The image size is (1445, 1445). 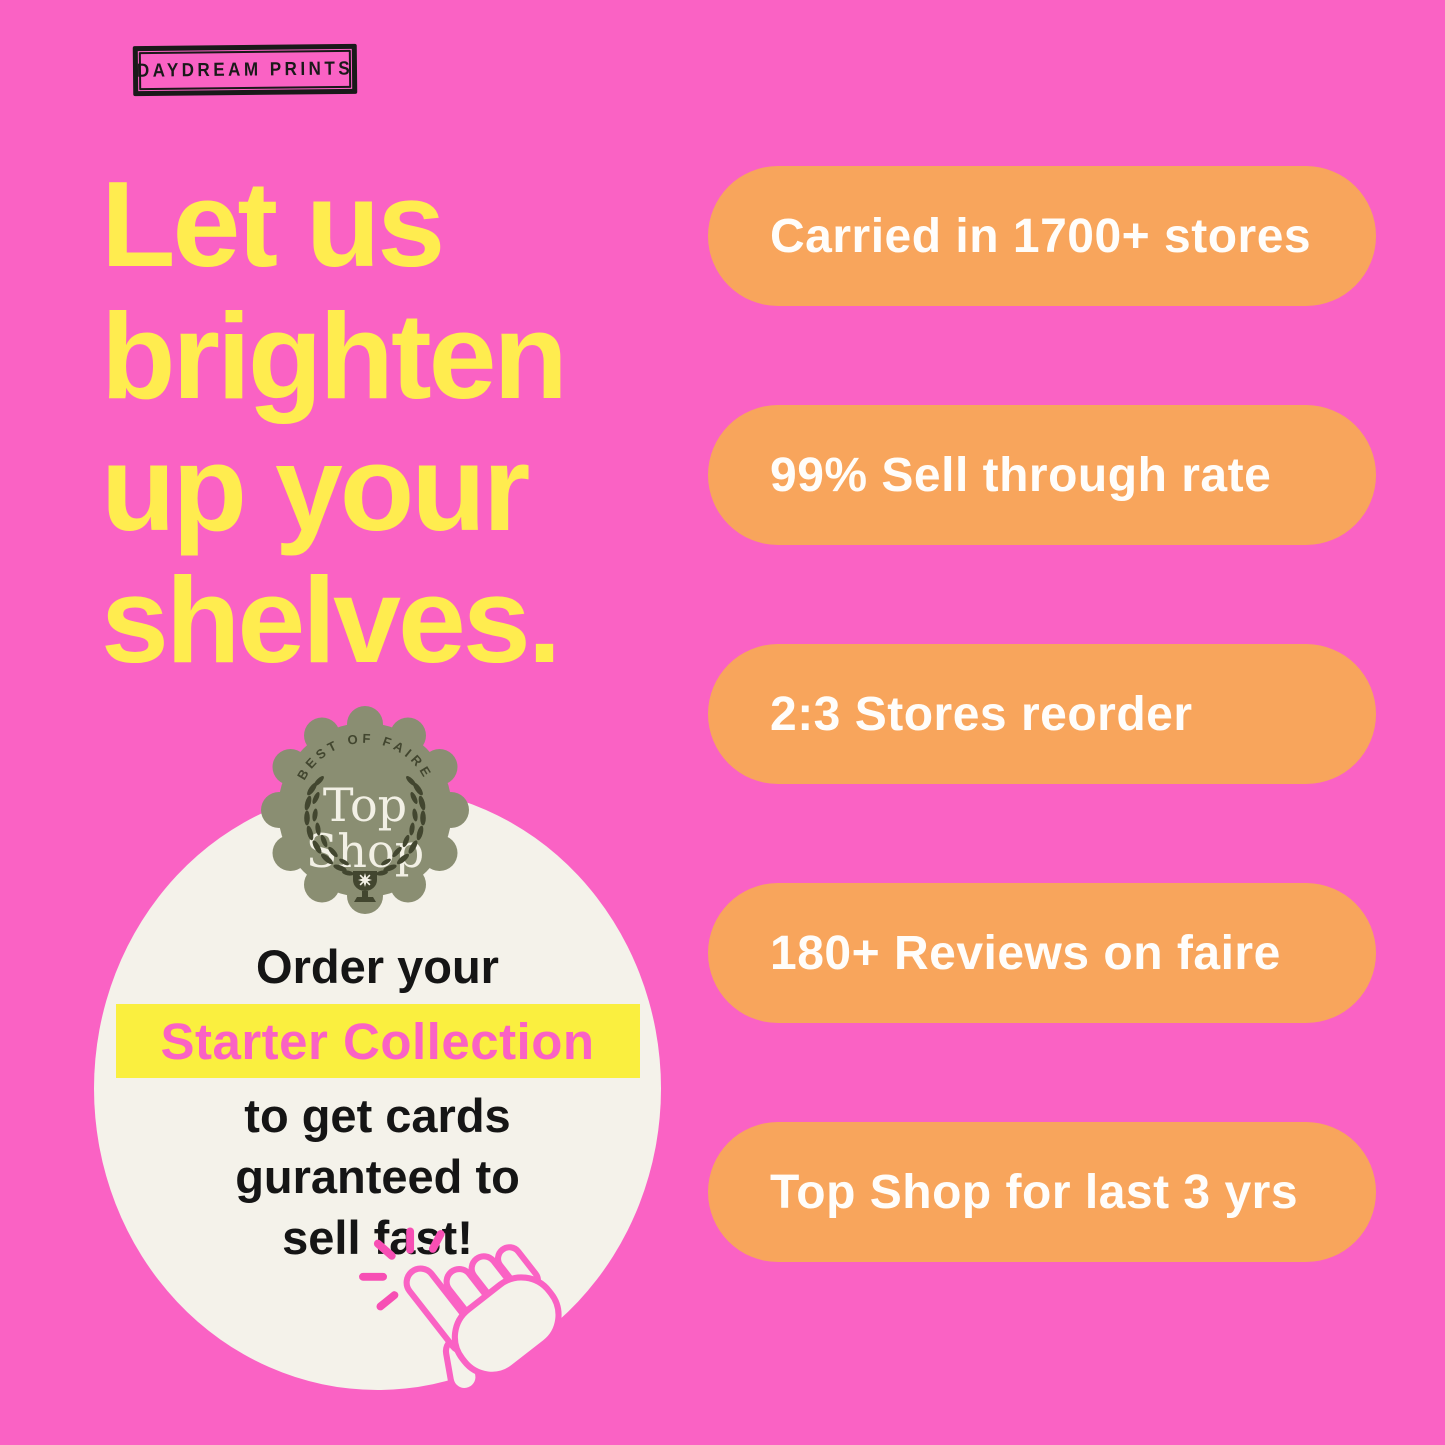 What do you see at coordinates (273, 224) in the screenshot?
I see `headline-line-1: Let us` at bounding box center [273, 224].